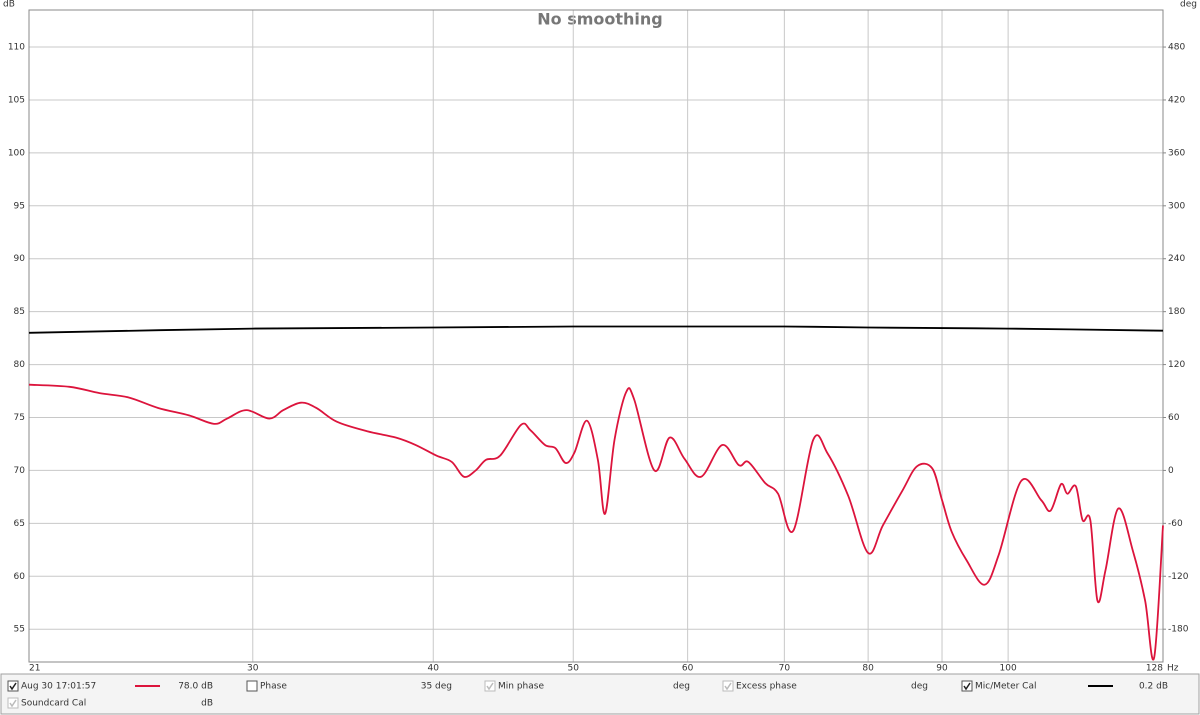  Describe the element at coordinates (273, 687) in the screenshot. I see `control-label: Phase` at that location.